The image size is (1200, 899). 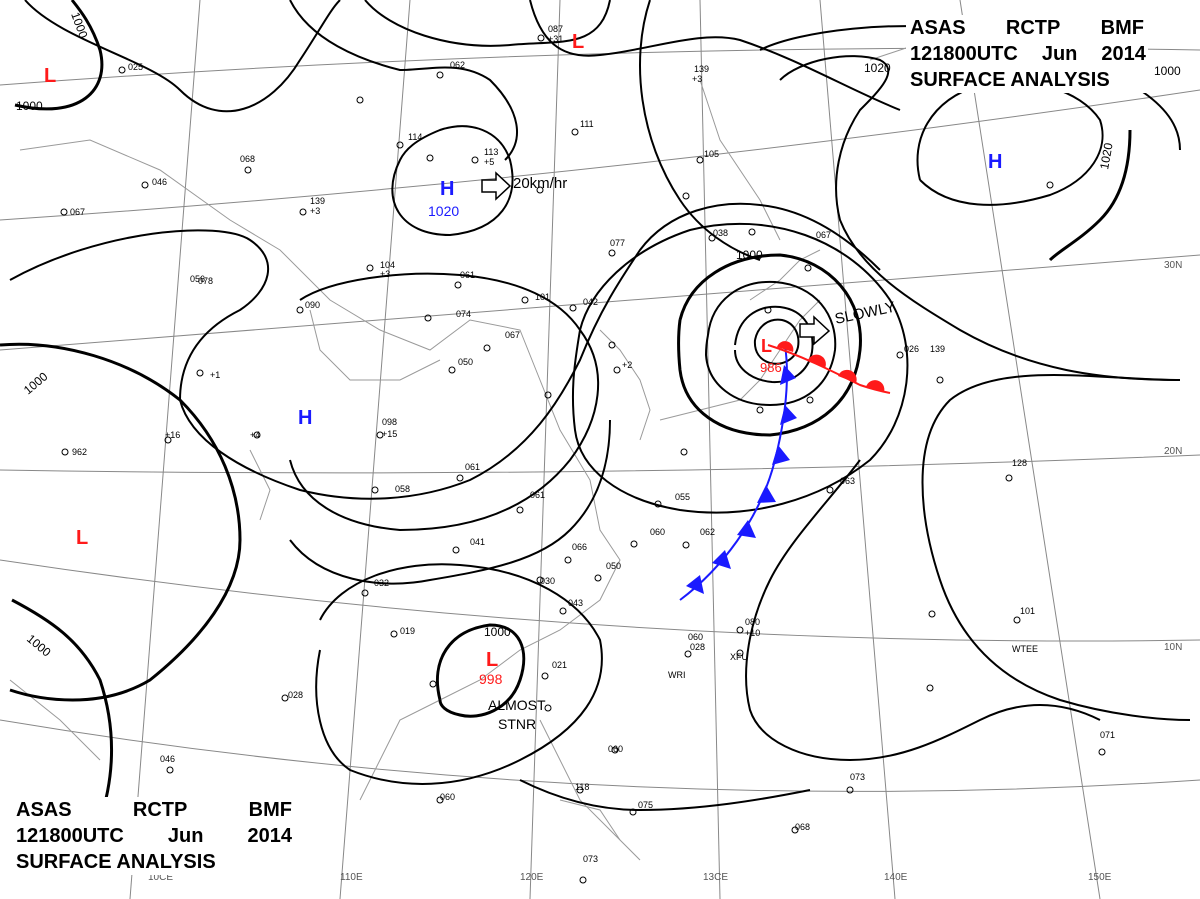 I want to click on station-text: 038, so click(x=720, y=233).